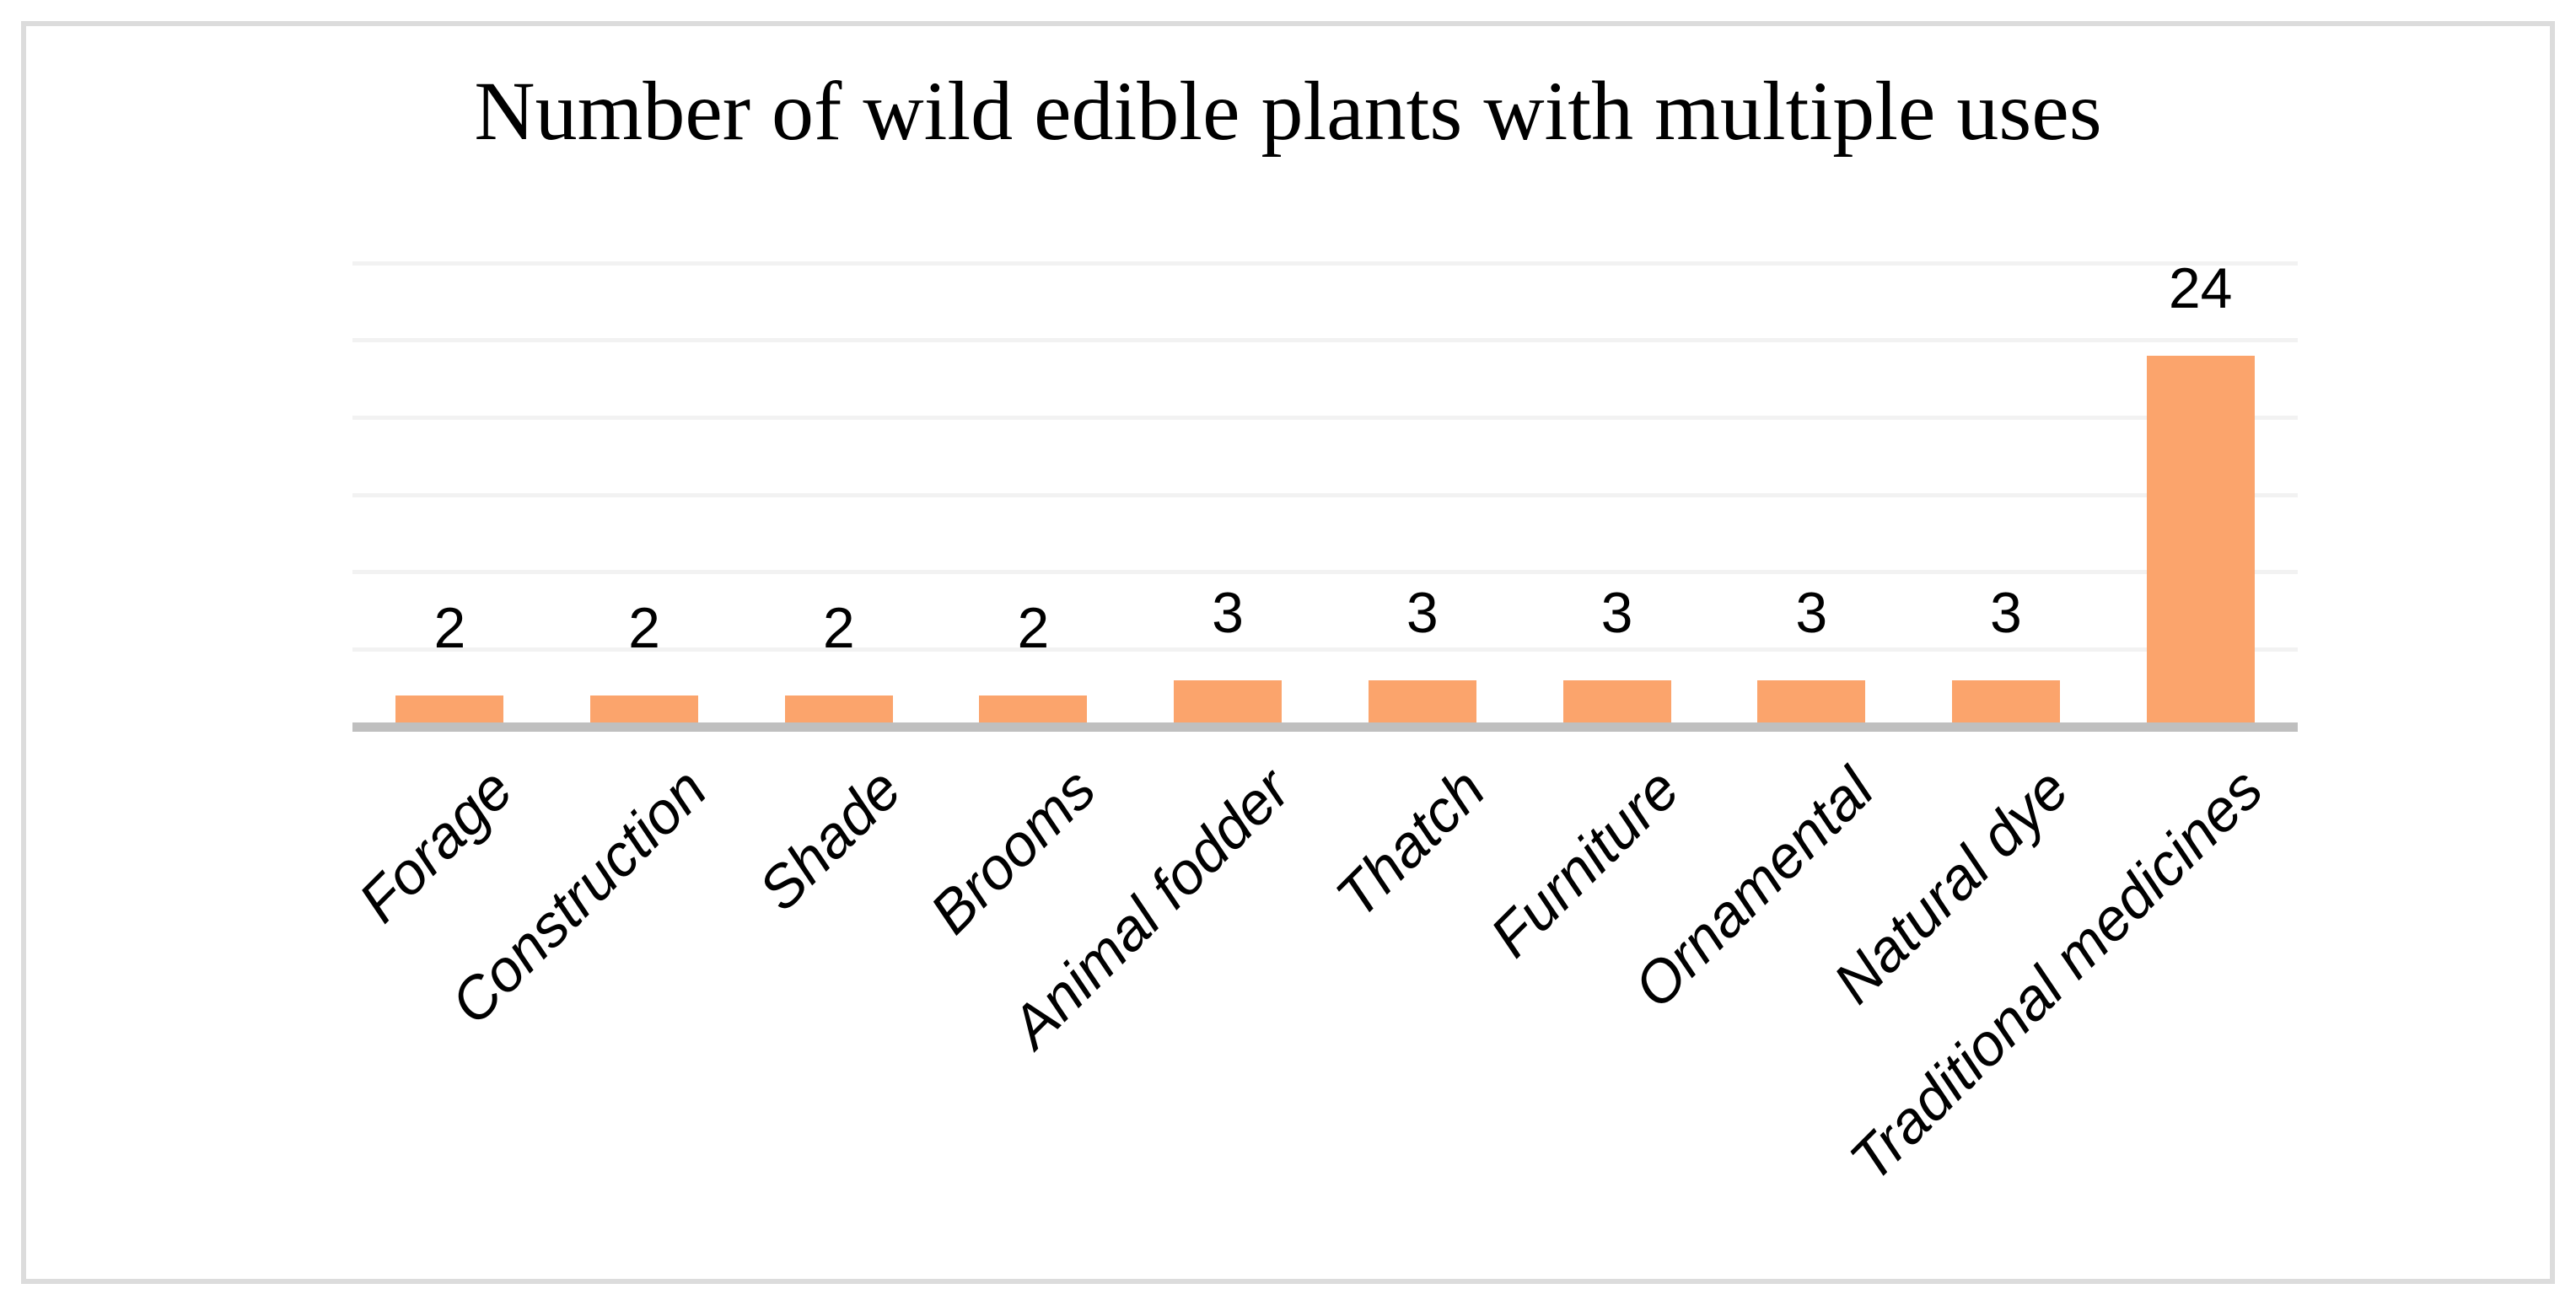 The image size is (2576, 1305). I want to click on bar-brooms, so click(1033, 711).